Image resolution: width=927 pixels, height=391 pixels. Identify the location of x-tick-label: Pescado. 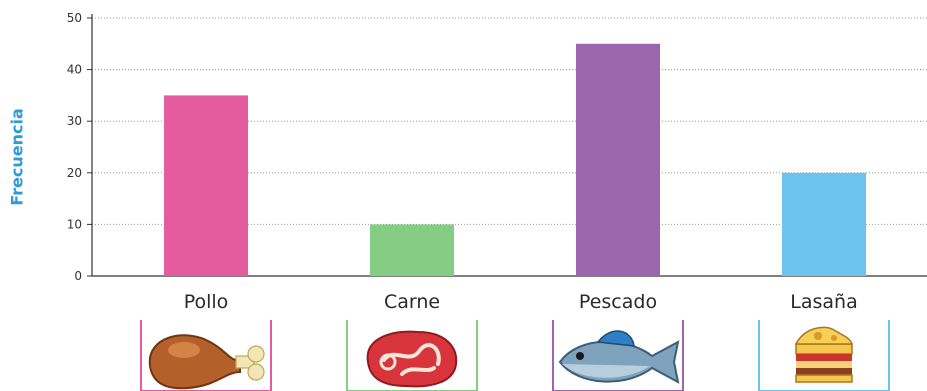
(618, 302).